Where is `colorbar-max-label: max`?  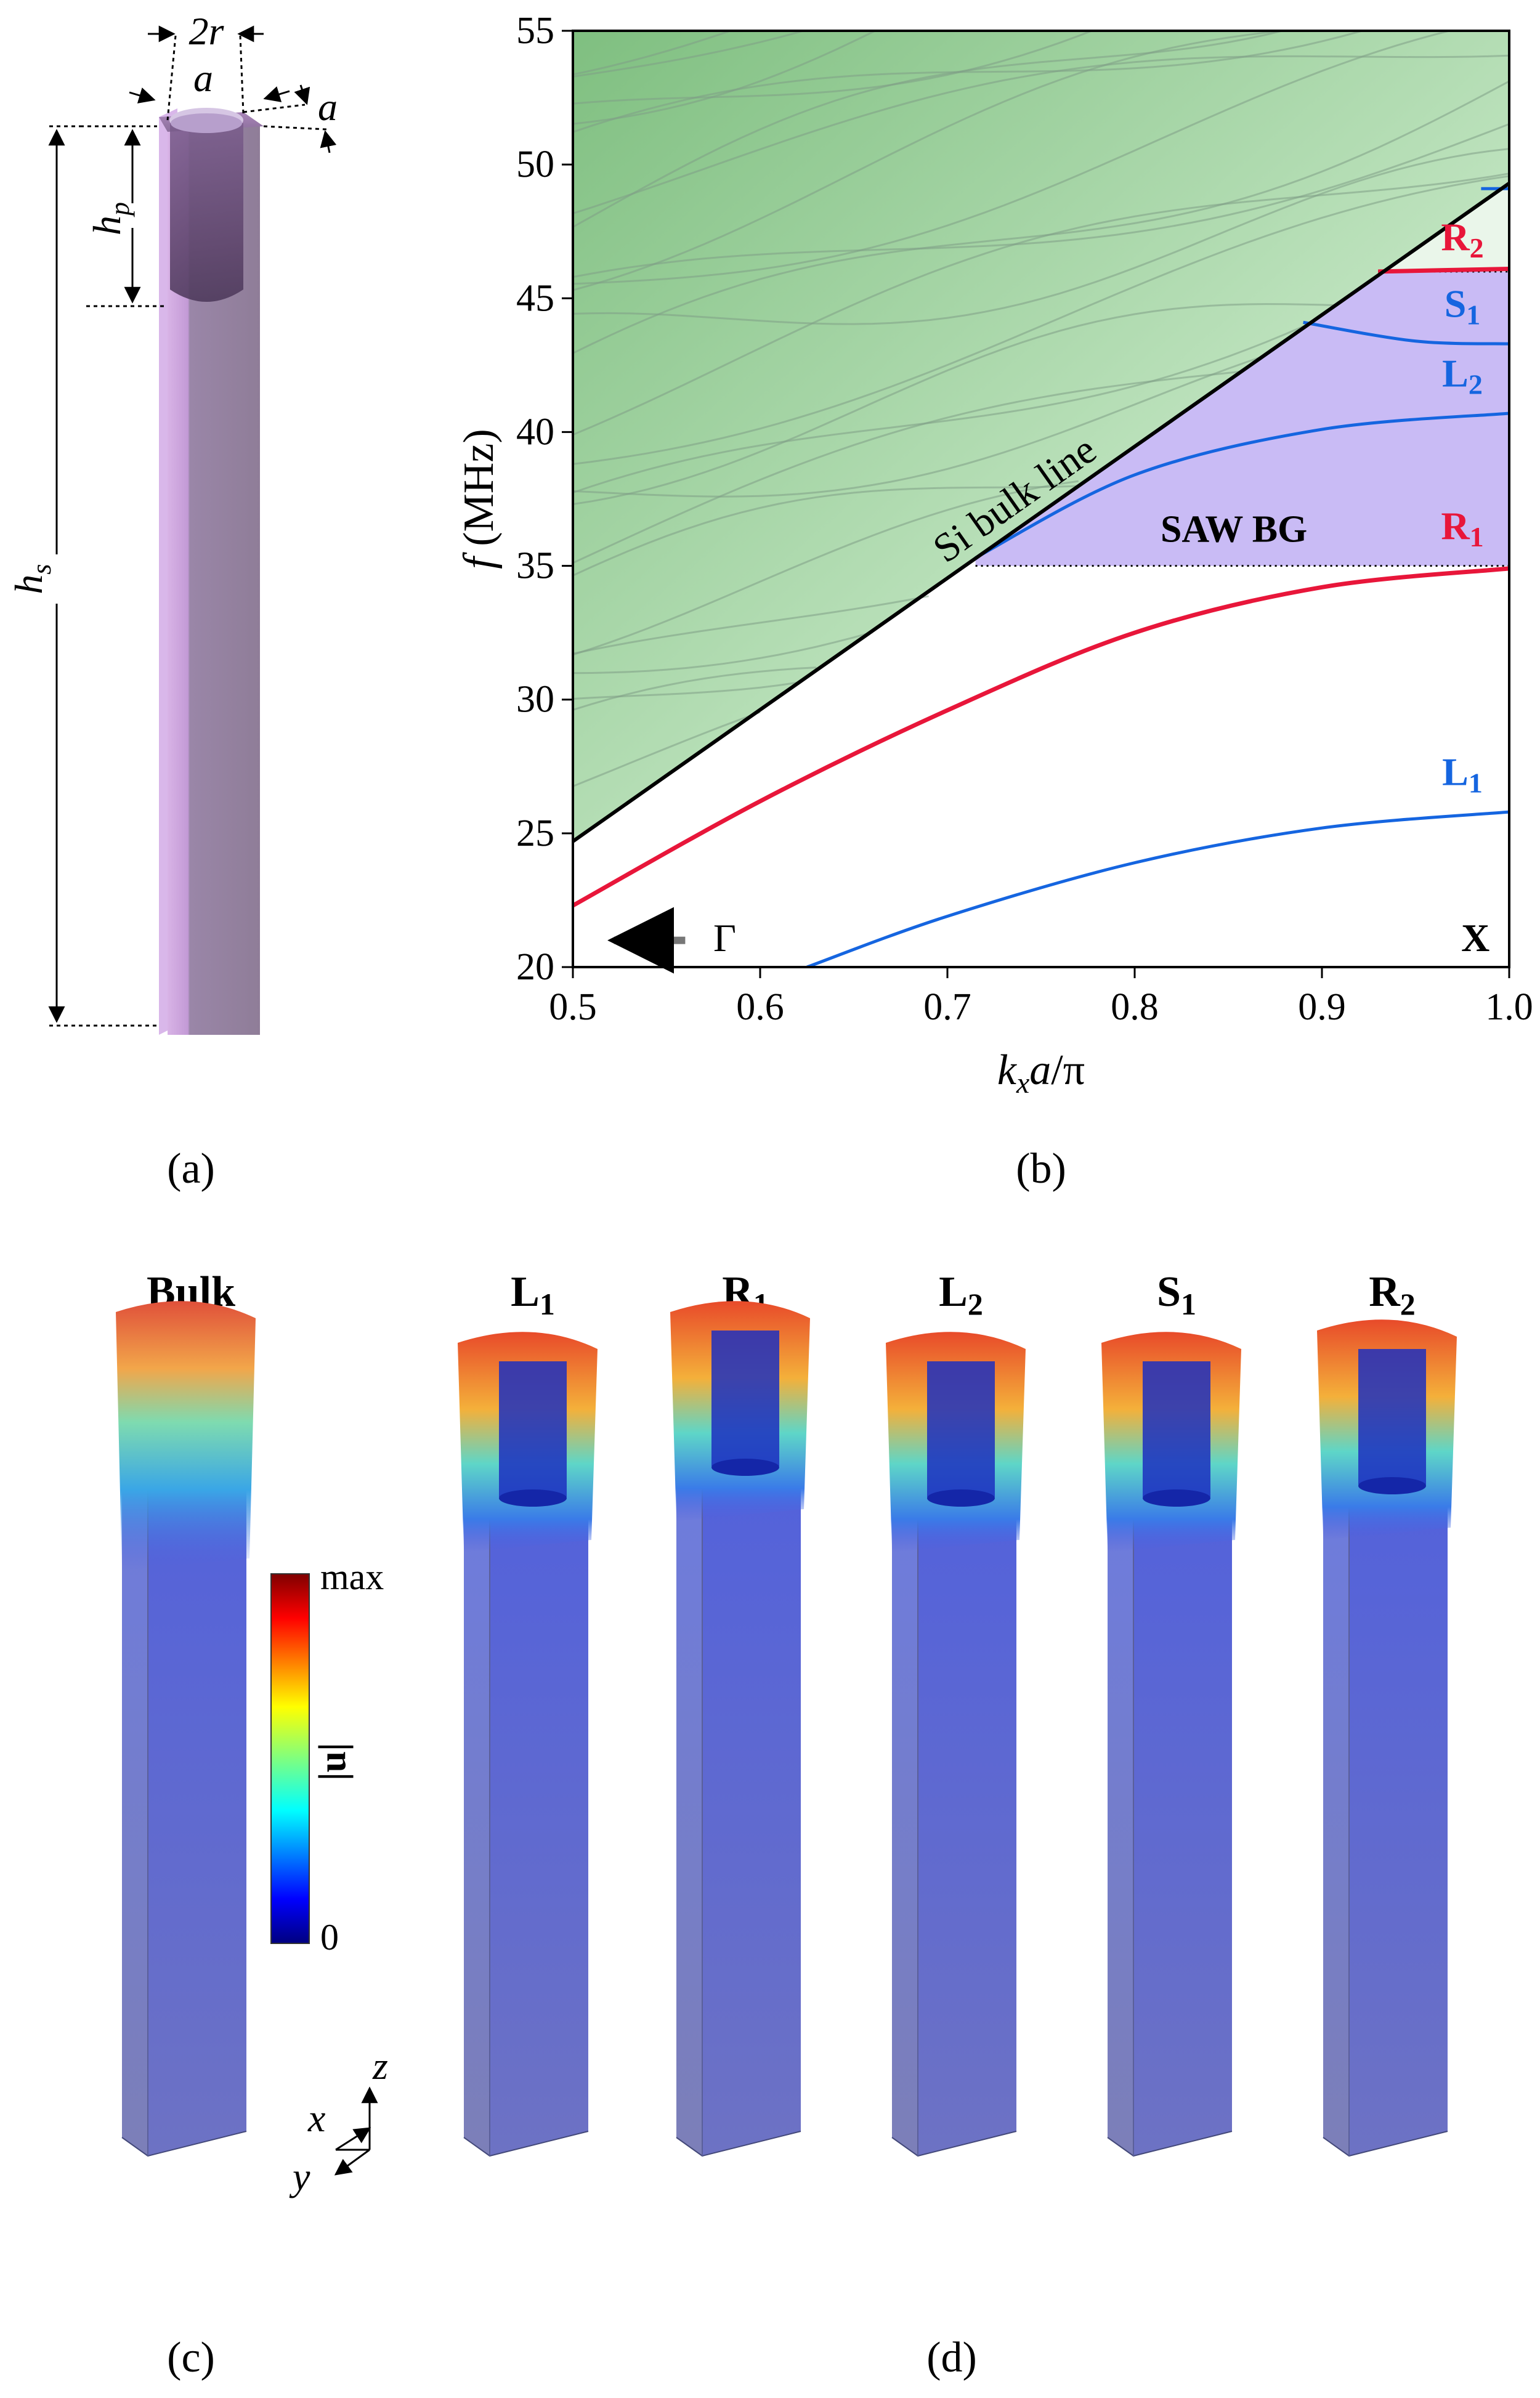 colorbar-max-label: max is located at coordinates (352, 1577).